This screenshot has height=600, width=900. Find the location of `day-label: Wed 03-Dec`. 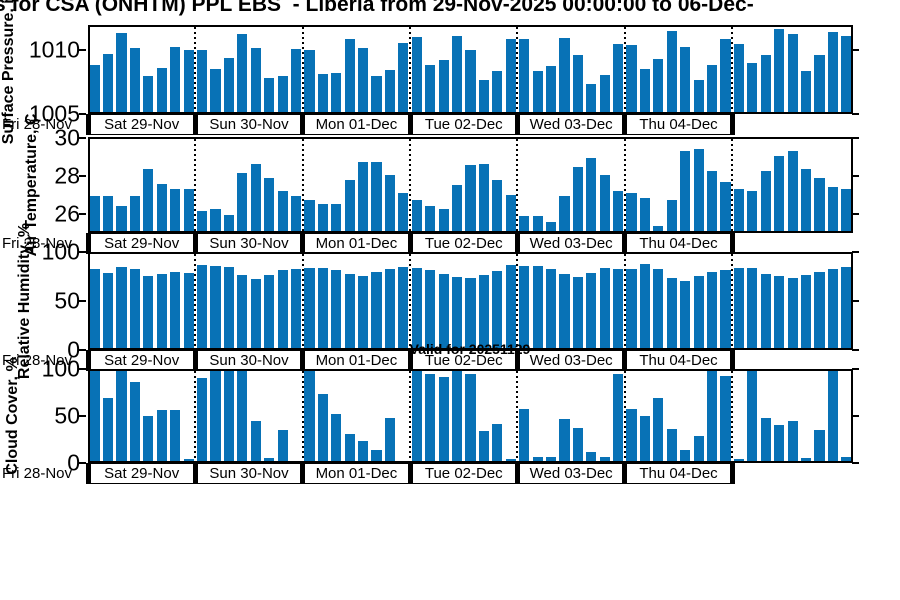

day-label: Wed 03-Dec is located at coordinates (571, 243).